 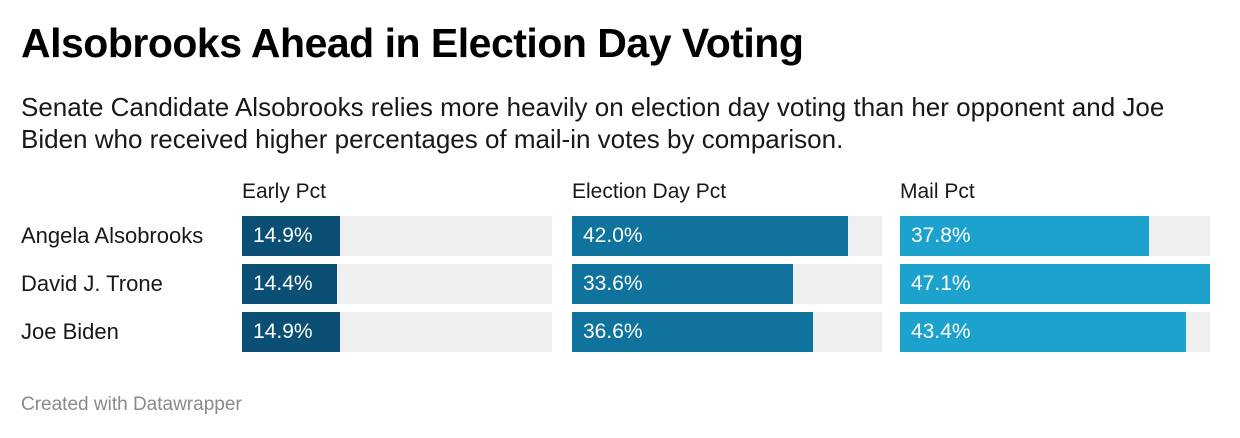 I want to click on bar-track: 47.1%, so click(x=1055, y=284).